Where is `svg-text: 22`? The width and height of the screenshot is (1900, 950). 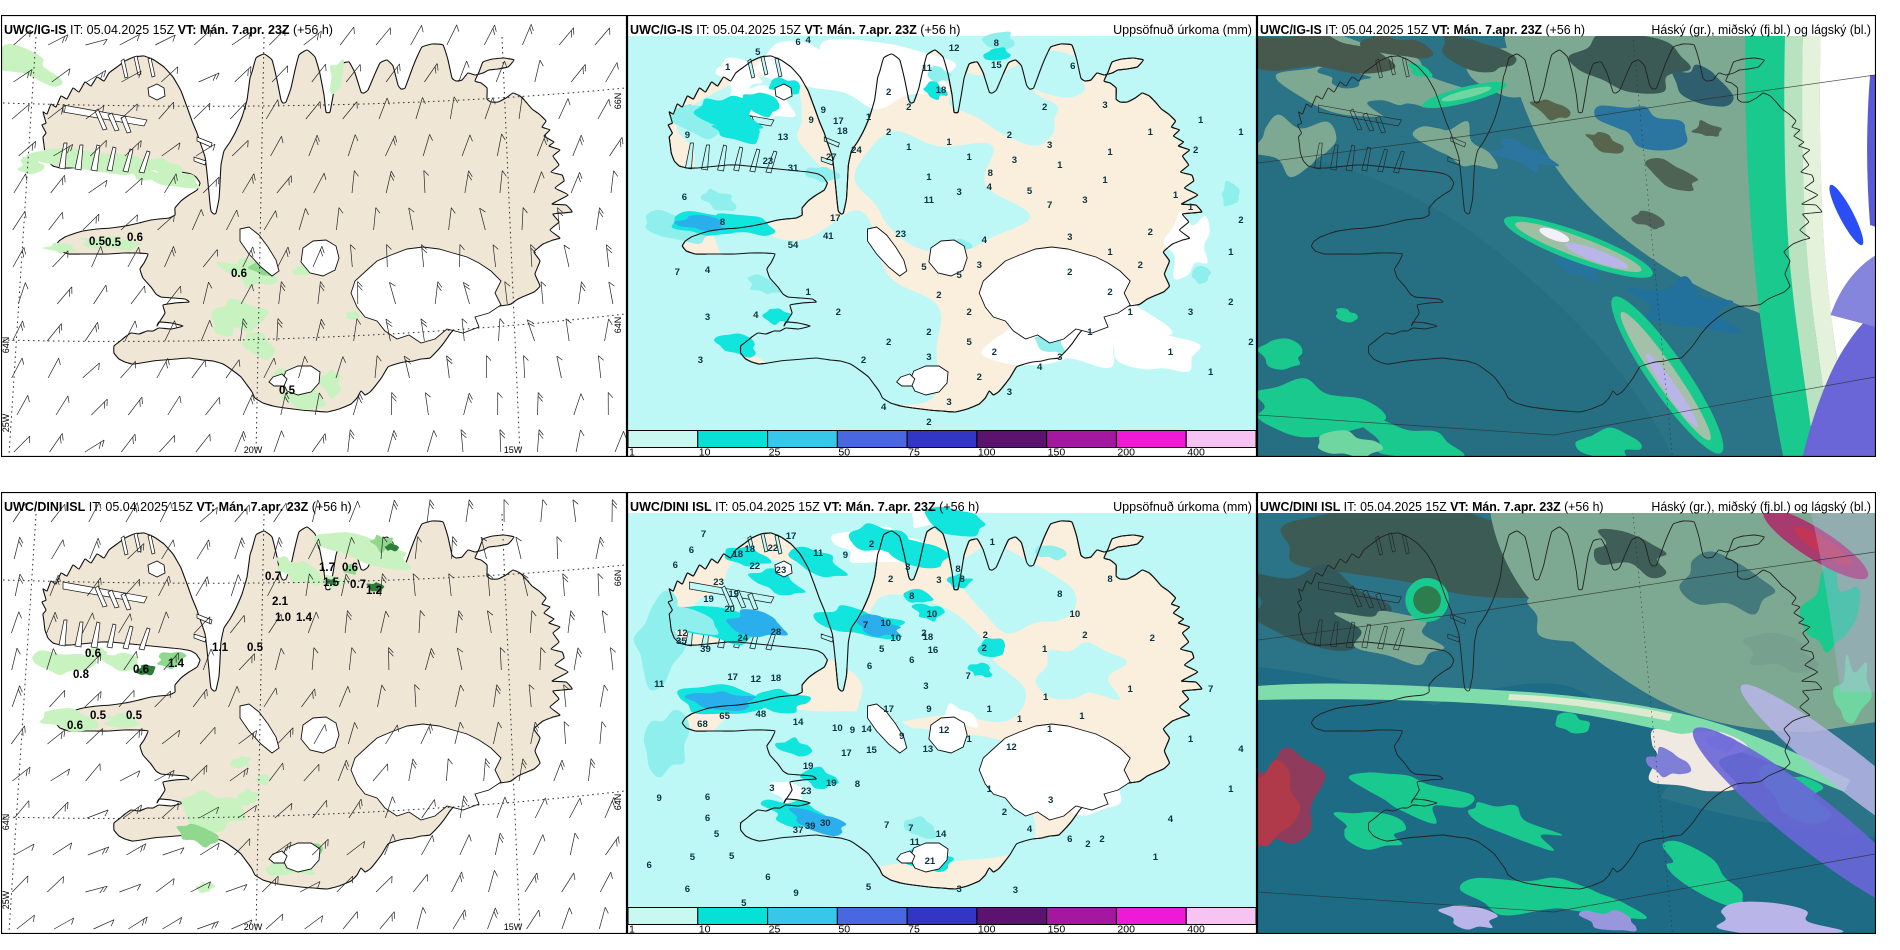
svg-text: 22 is located at coordinates (773, 548).